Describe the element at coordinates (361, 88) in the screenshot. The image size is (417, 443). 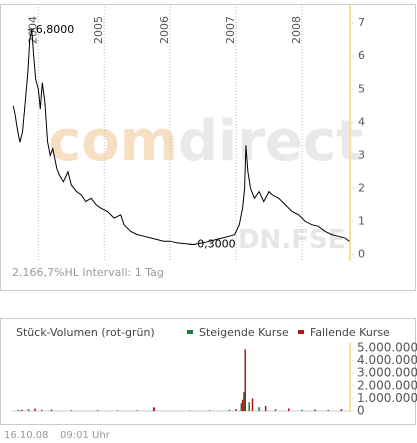
I see `y-tick-label: 5` at that location.